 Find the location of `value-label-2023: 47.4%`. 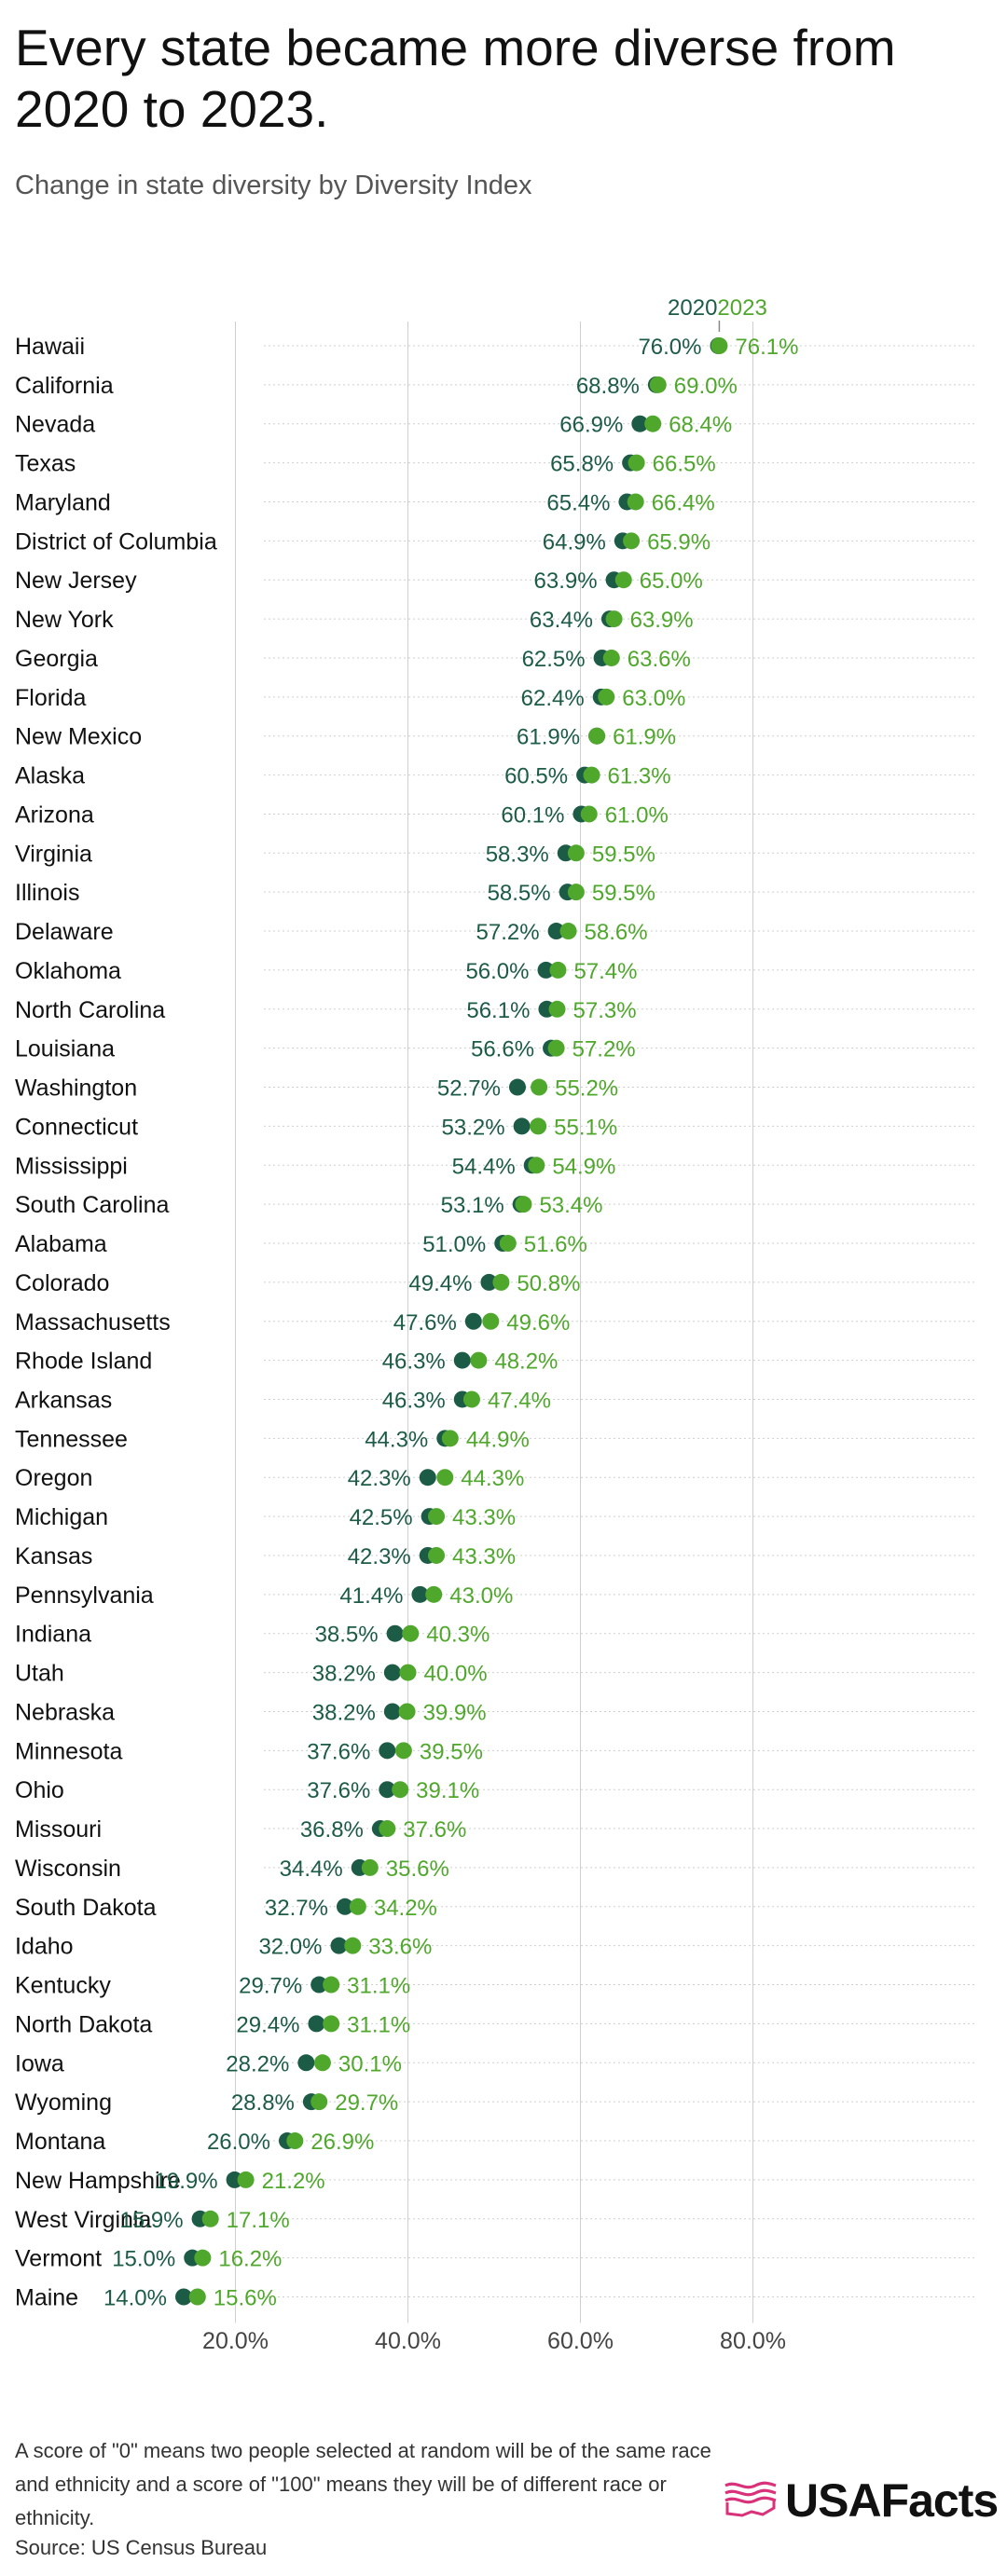

value-label-2023: 47.4% is located at coordinates (519, 1400).